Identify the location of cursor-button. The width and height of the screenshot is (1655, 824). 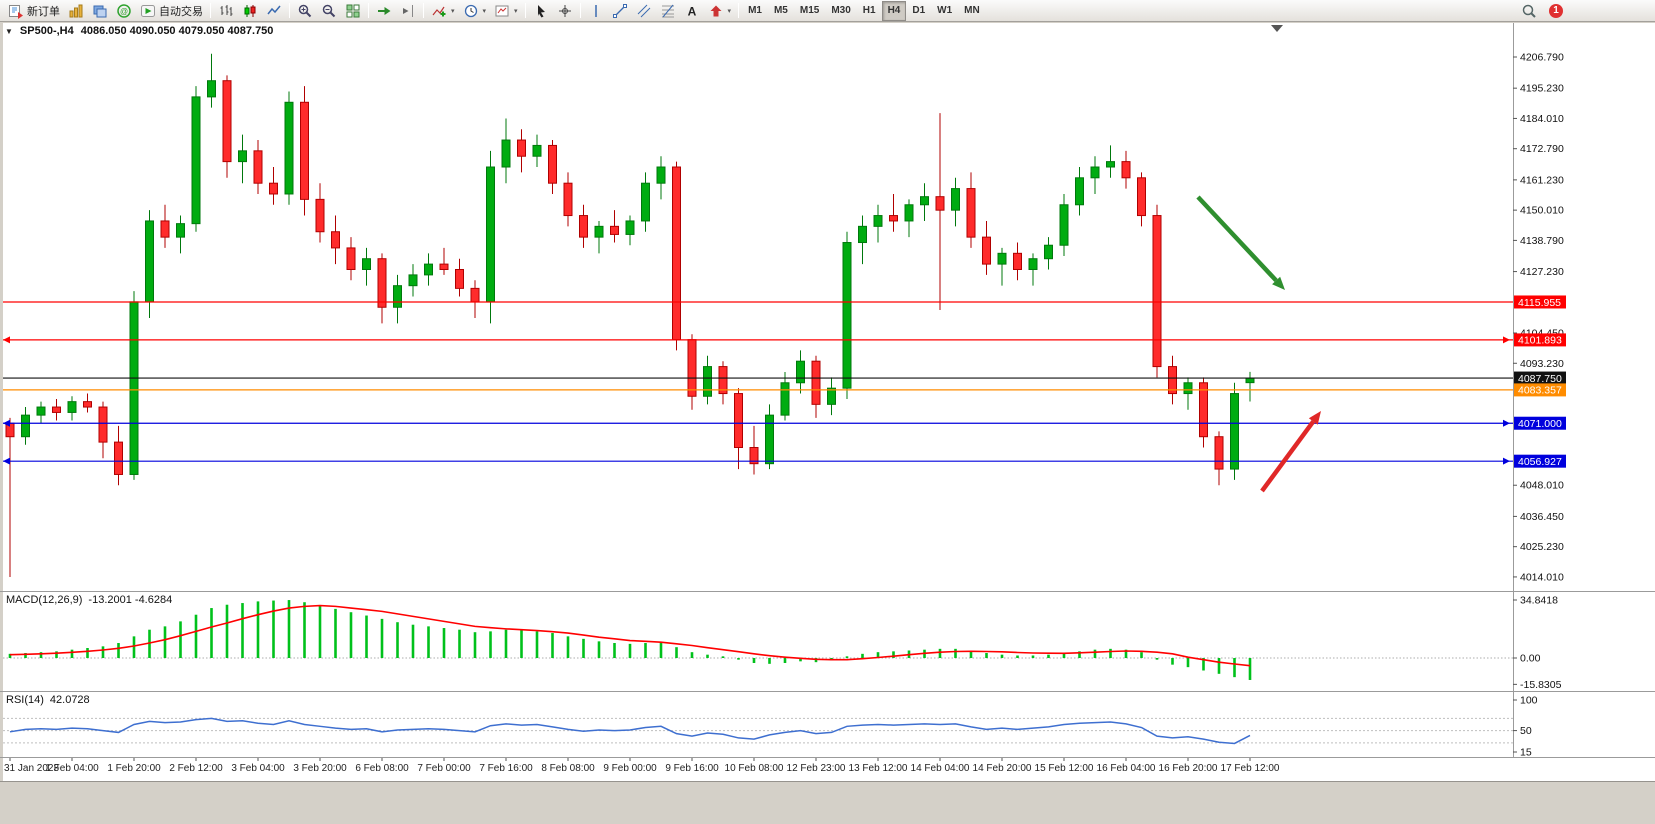
(541, 11).